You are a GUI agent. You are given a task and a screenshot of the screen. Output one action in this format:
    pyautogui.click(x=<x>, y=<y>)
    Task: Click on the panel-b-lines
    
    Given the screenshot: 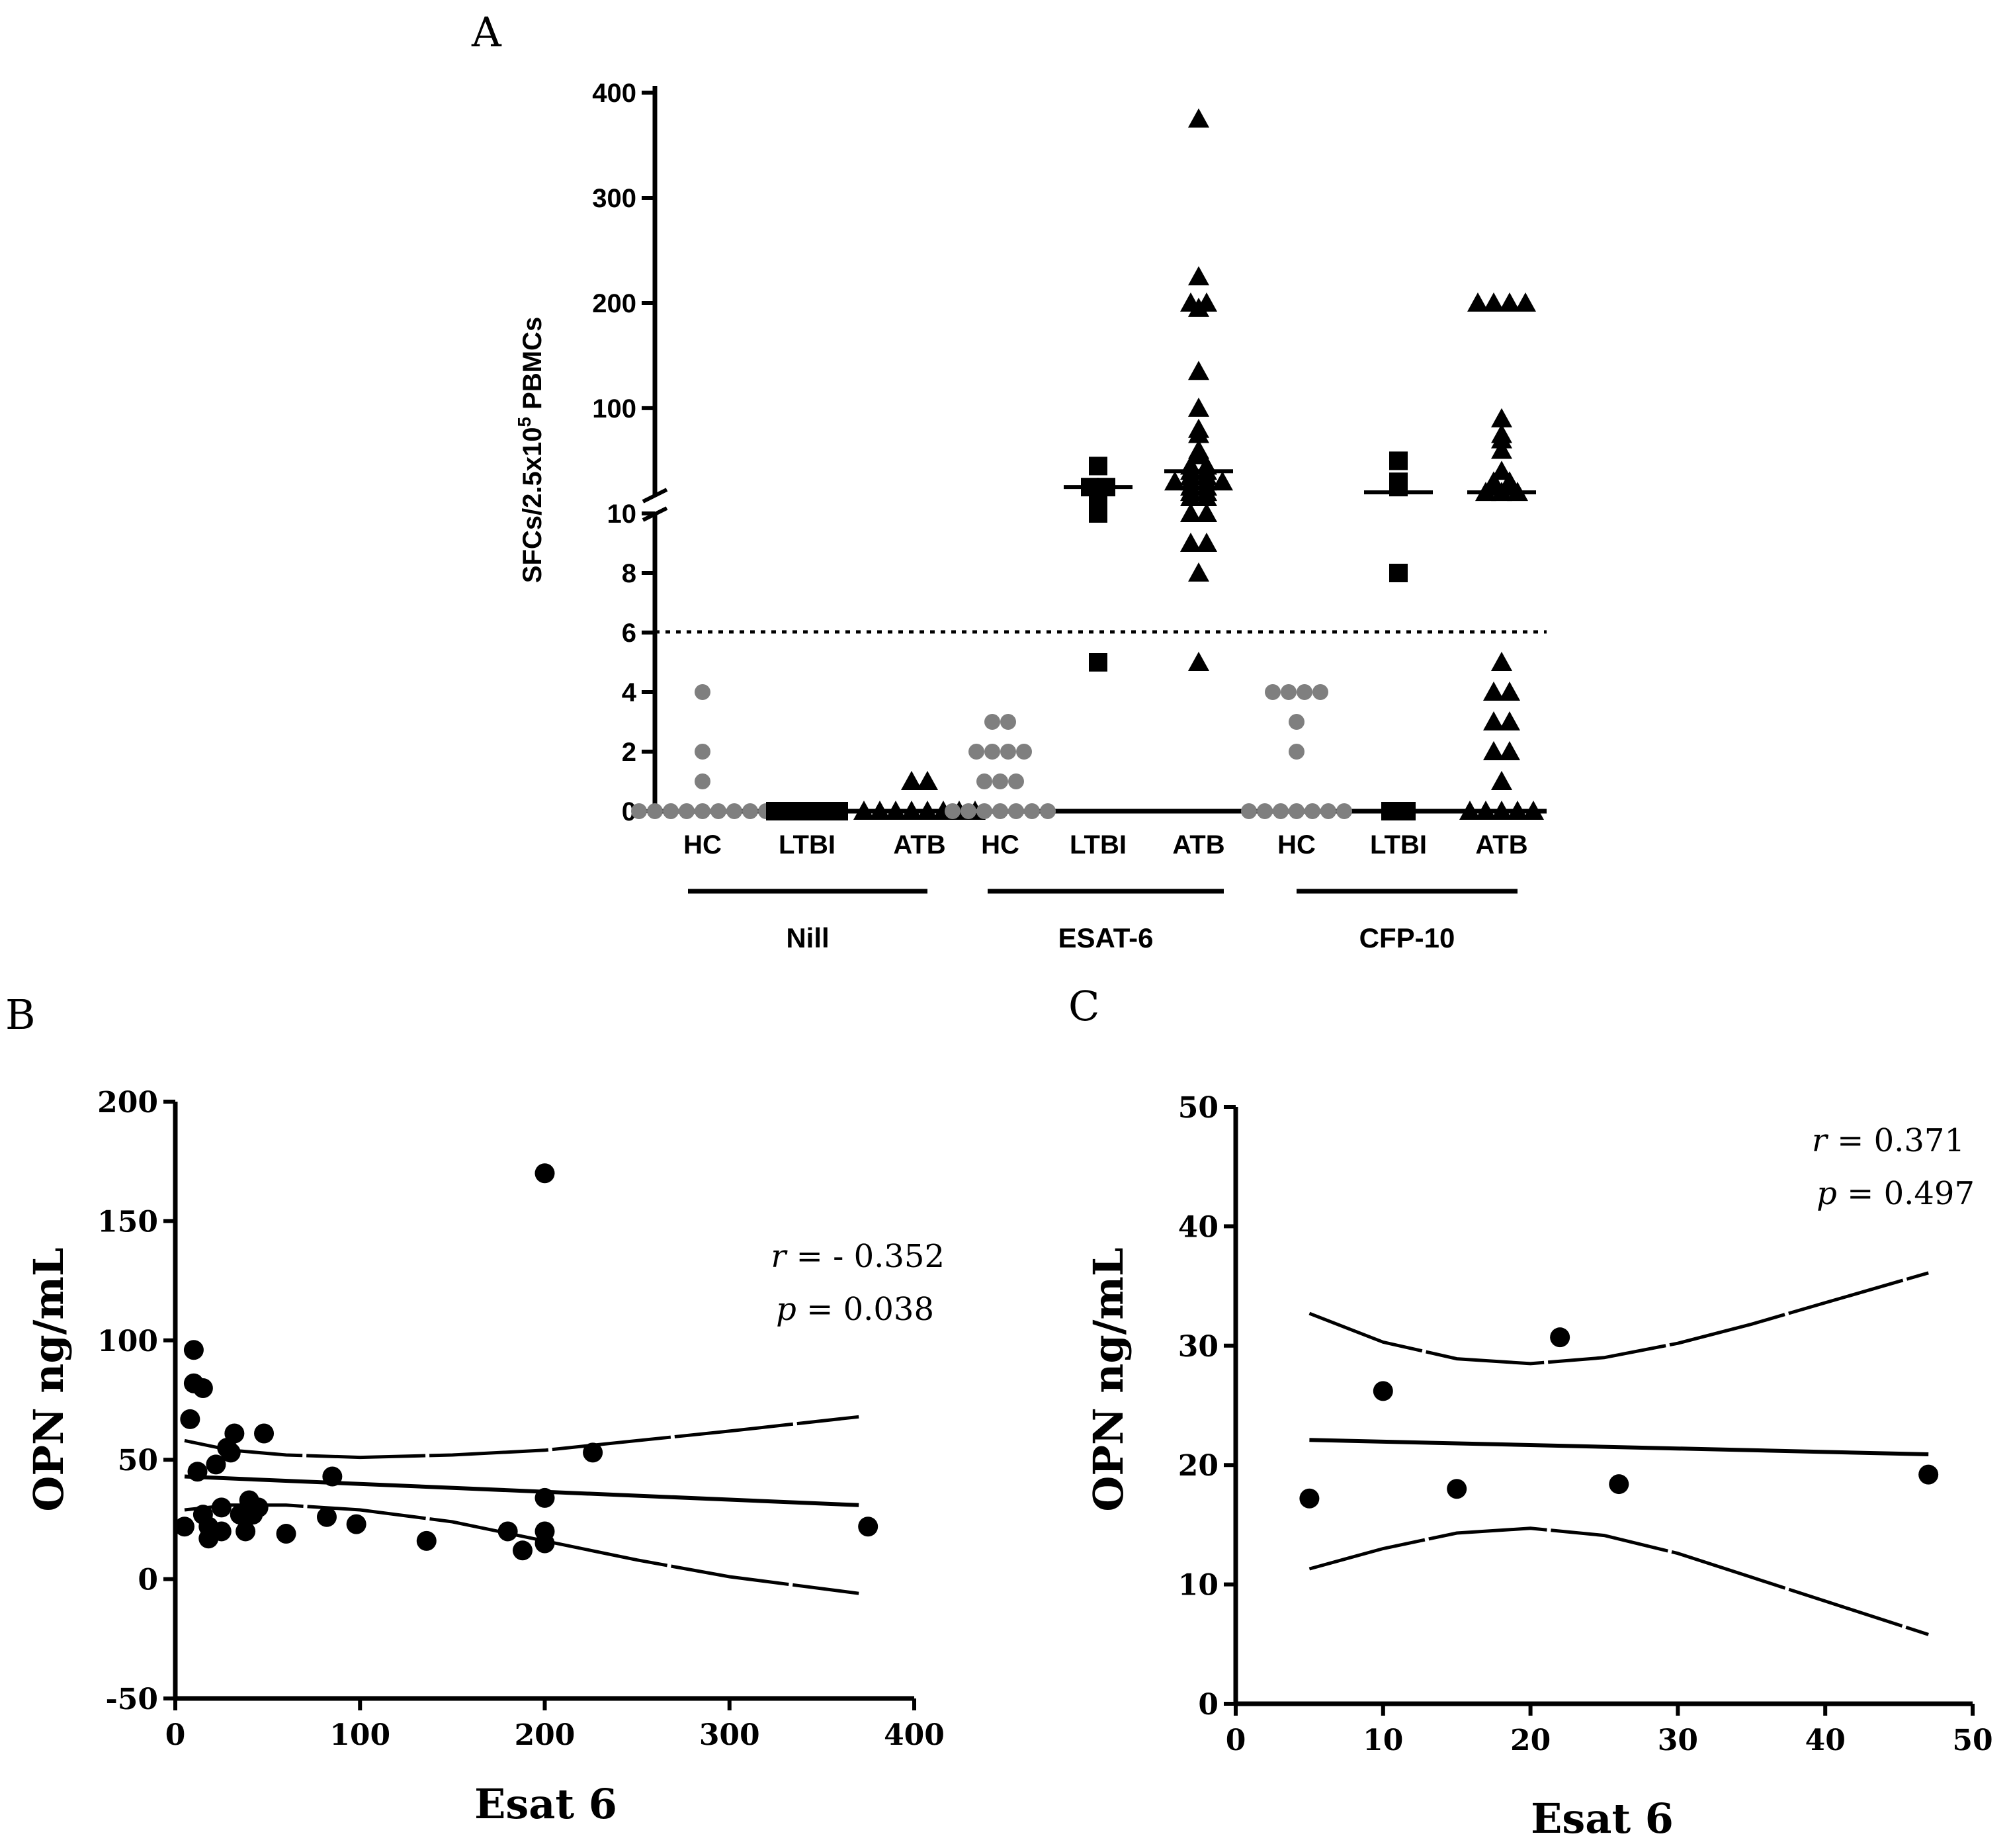 What is the action you would take?
    pyautogui.click(x=522, y=1505)
    